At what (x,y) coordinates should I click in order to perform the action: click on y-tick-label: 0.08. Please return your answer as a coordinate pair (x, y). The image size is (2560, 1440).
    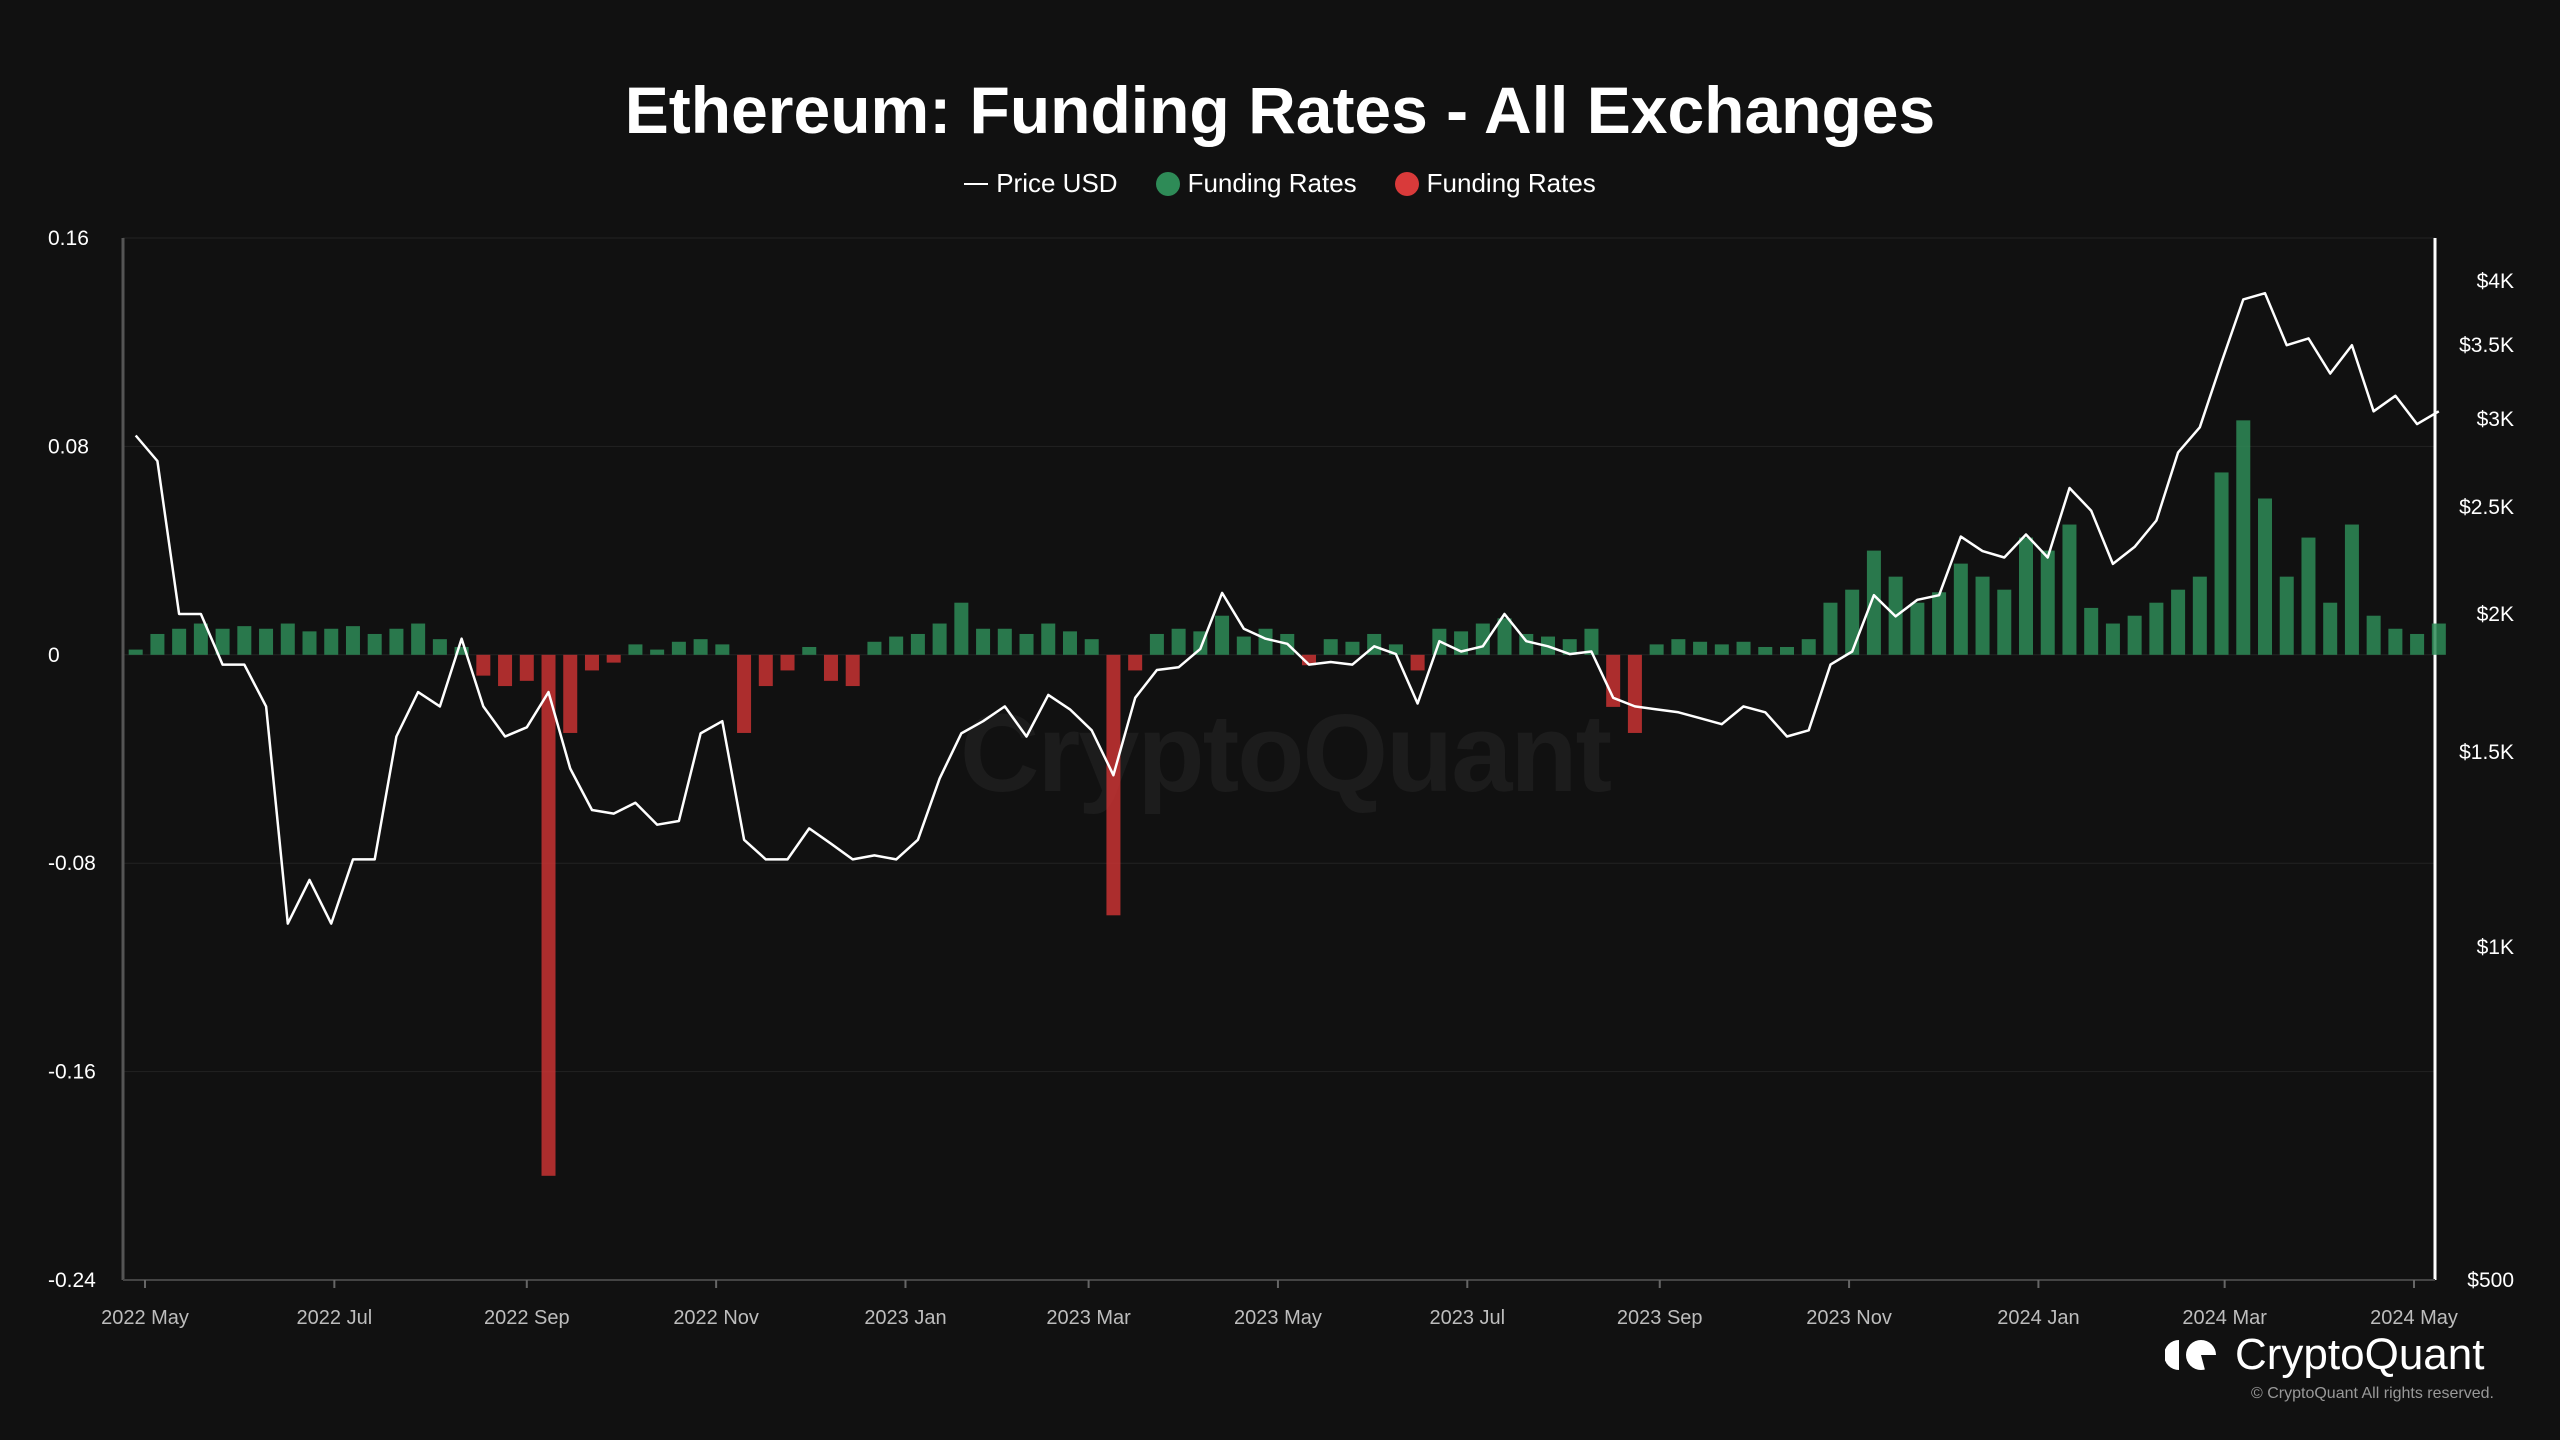
    Looking at the image, I should click on (68, 446).